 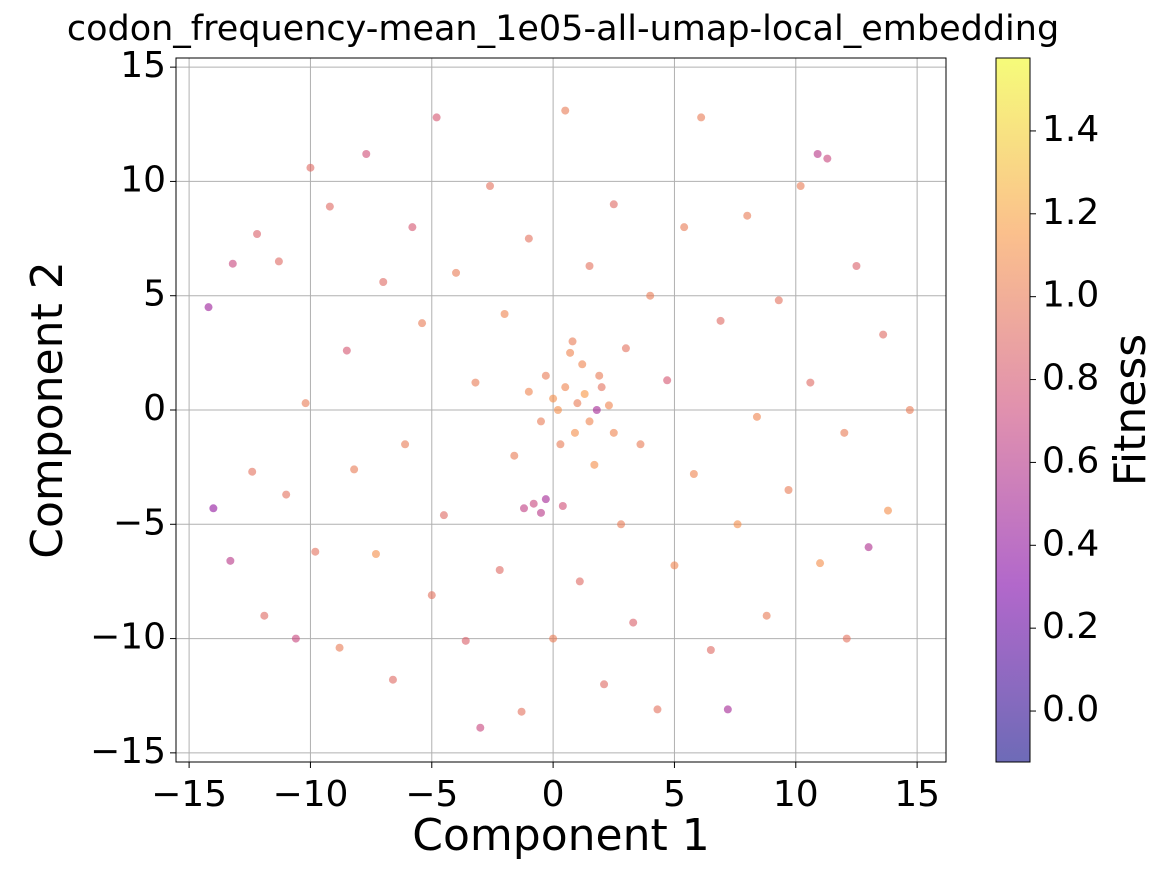 I want to click on y-tick-label: 0, so click(x=154, y=408).